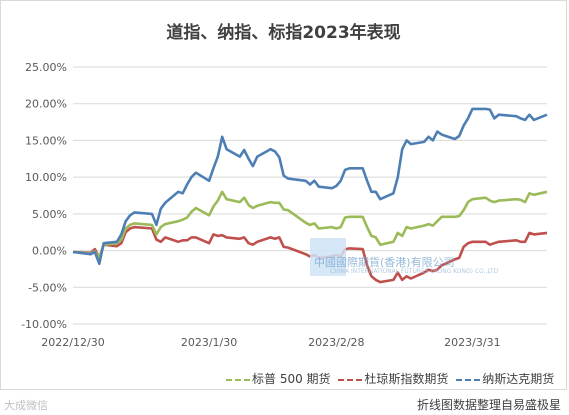 The height and width of the screenshot is (415, 569). Describe the element at coordinates (468, 379) in the screenshot. I see `legend-swatch-nasdaq` at that location.